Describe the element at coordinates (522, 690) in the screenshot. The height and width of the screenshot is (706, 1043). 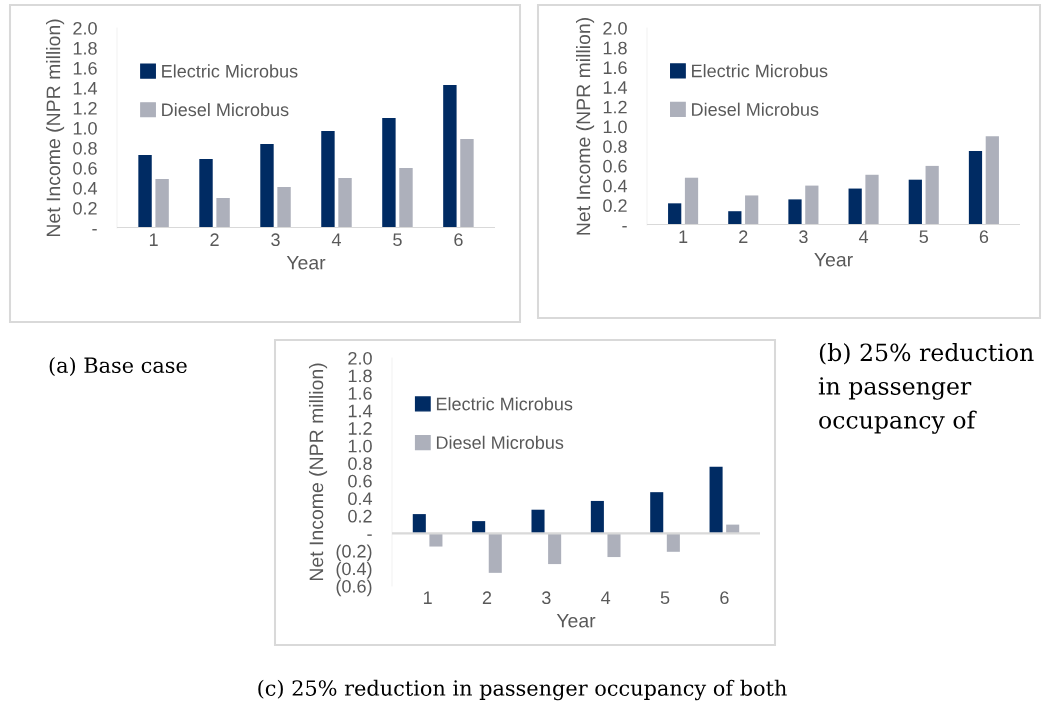
I see `text: (c) 25% reduction in passenger occupancy of both` at that location.